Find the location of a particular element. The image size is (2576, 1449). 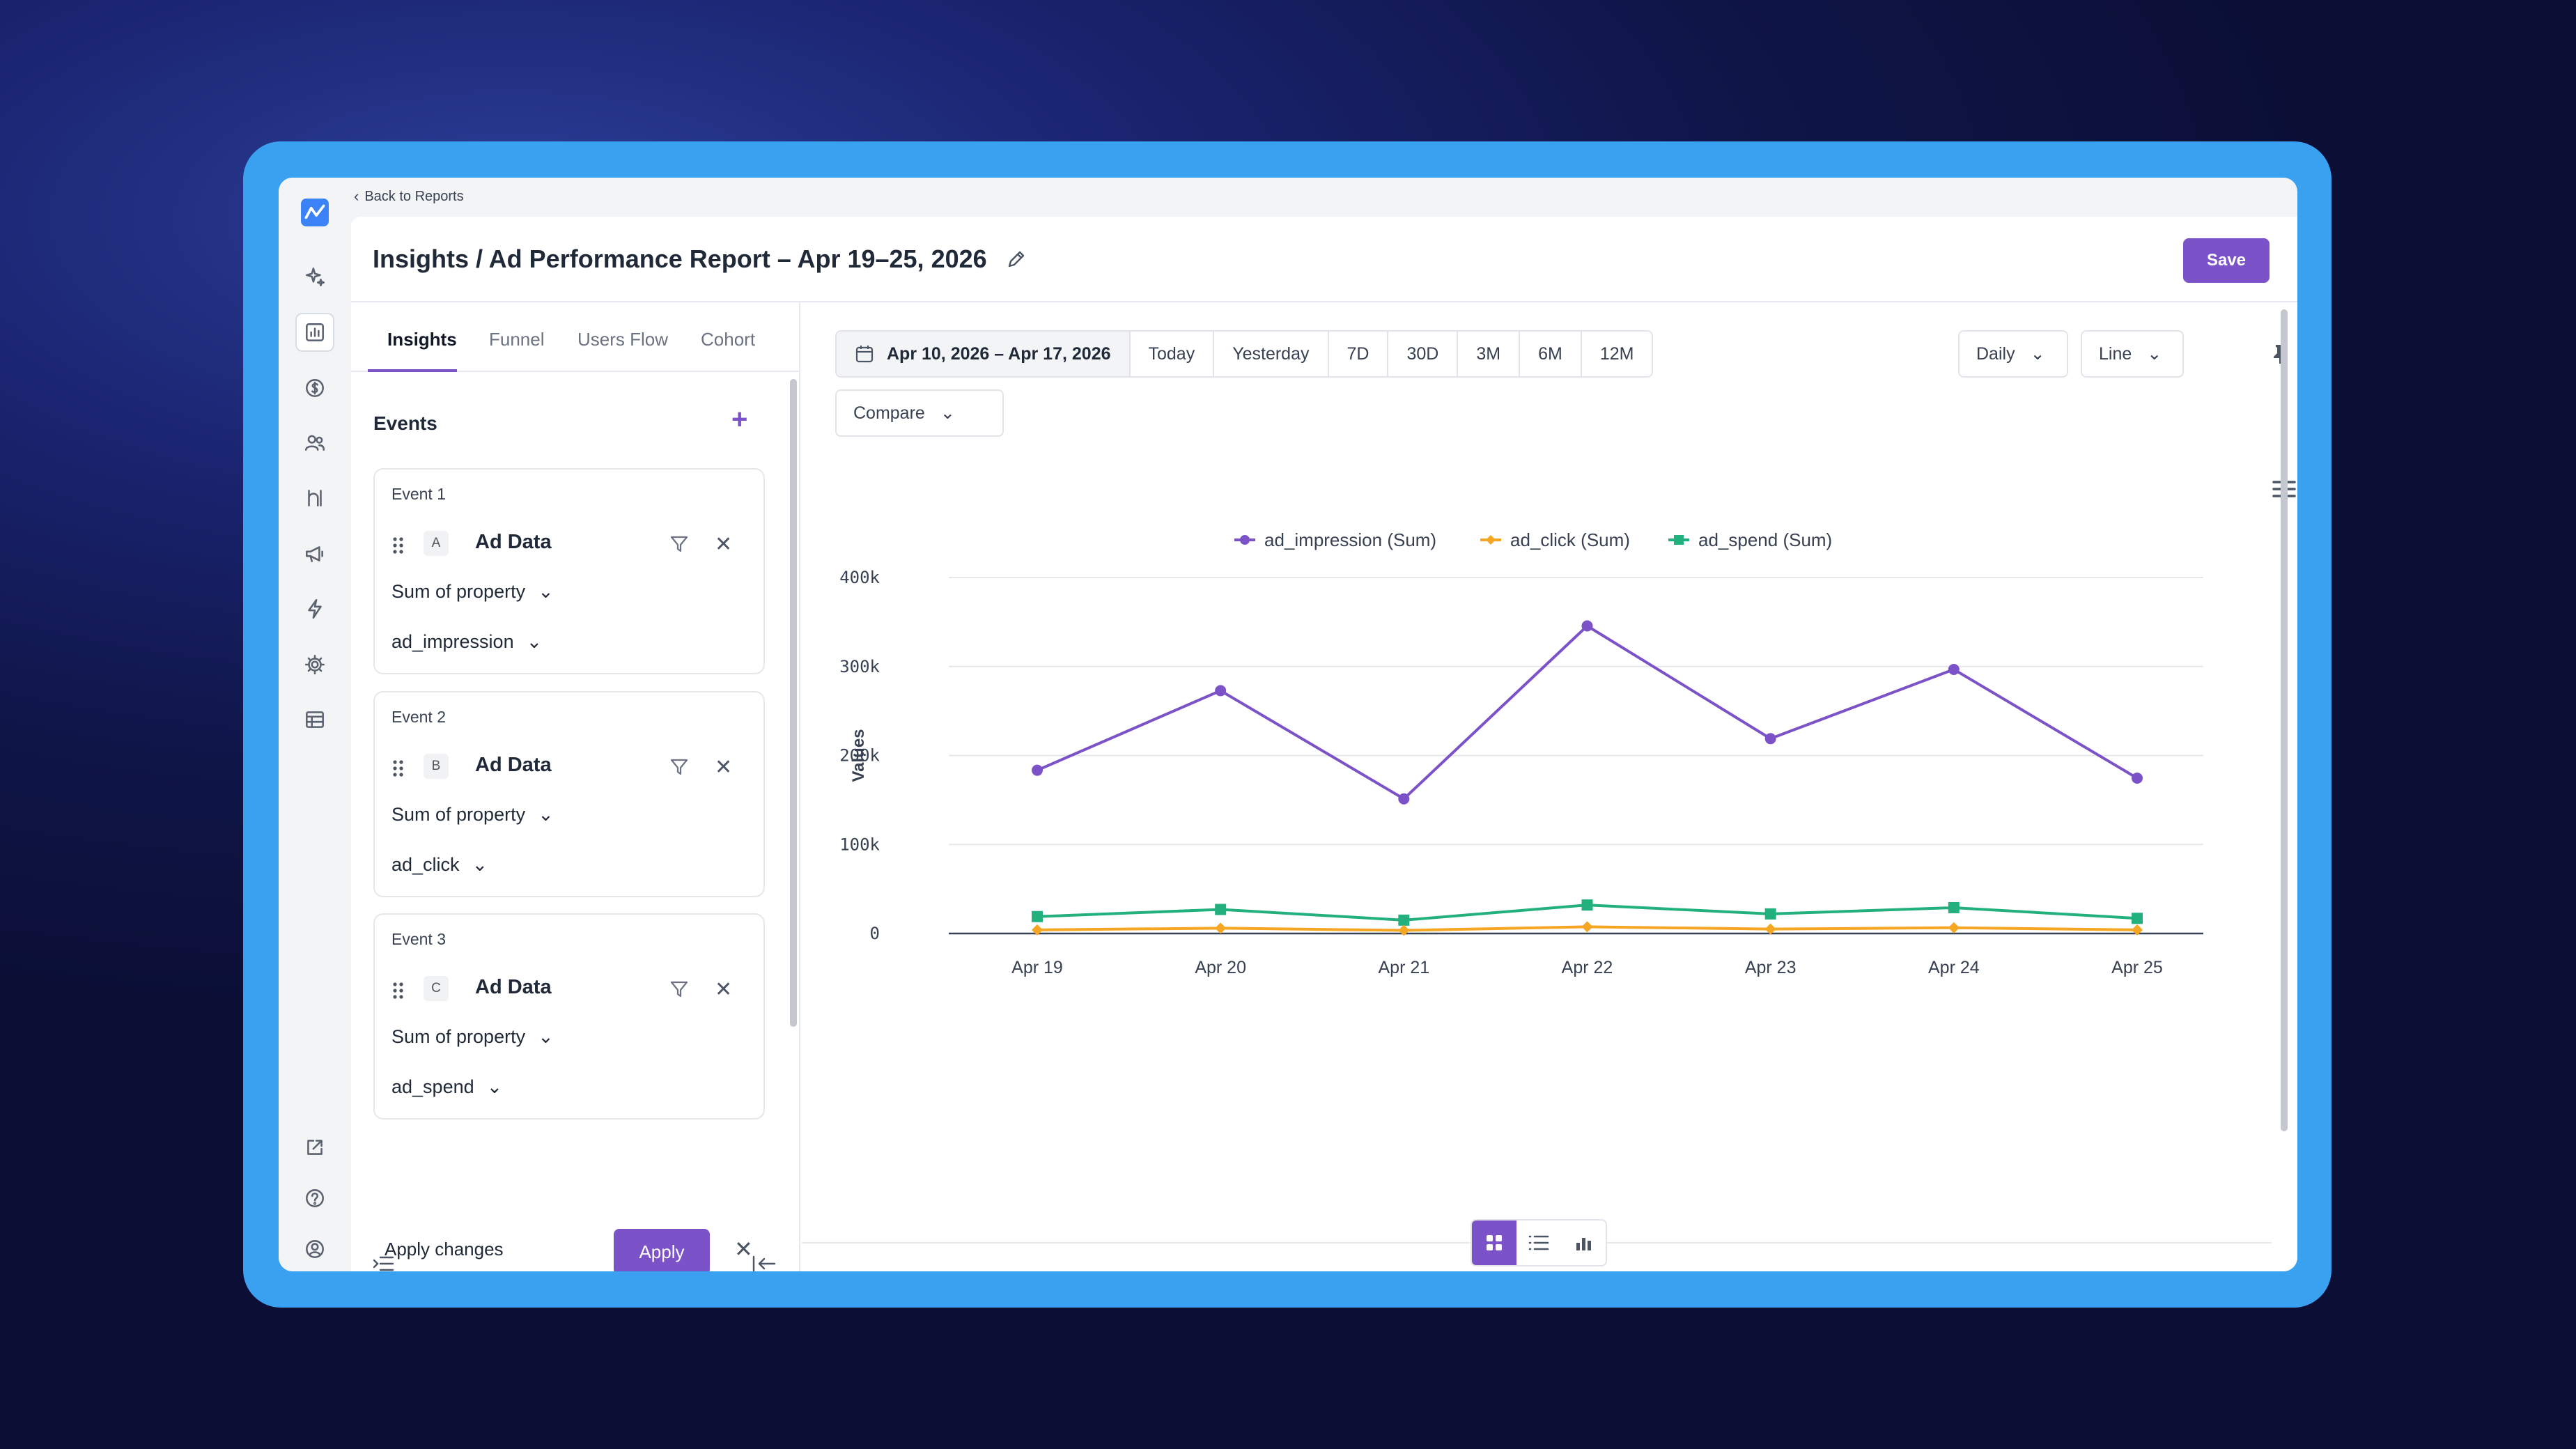

right-scrollbar is located at coordinates (2284, 720).